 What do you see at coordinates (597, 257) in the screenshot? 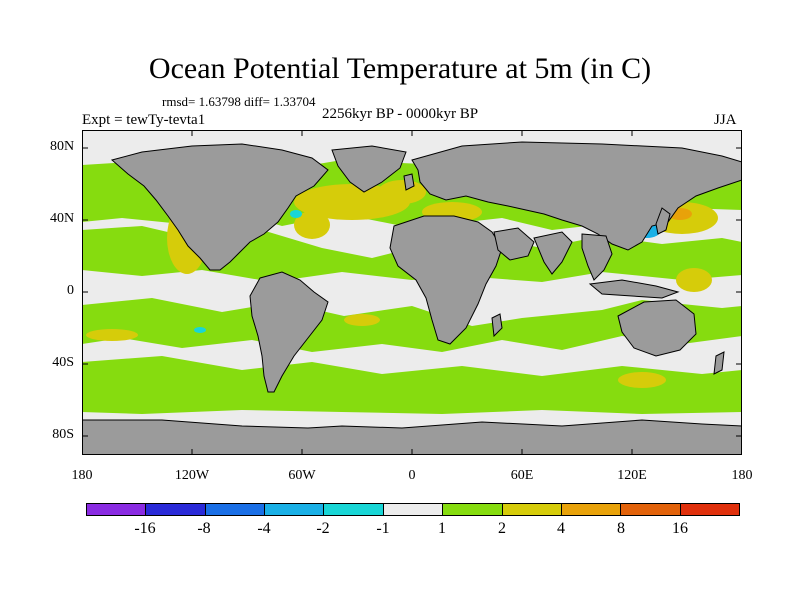
I see `southeast-asia` at bounding box center [597, 257].